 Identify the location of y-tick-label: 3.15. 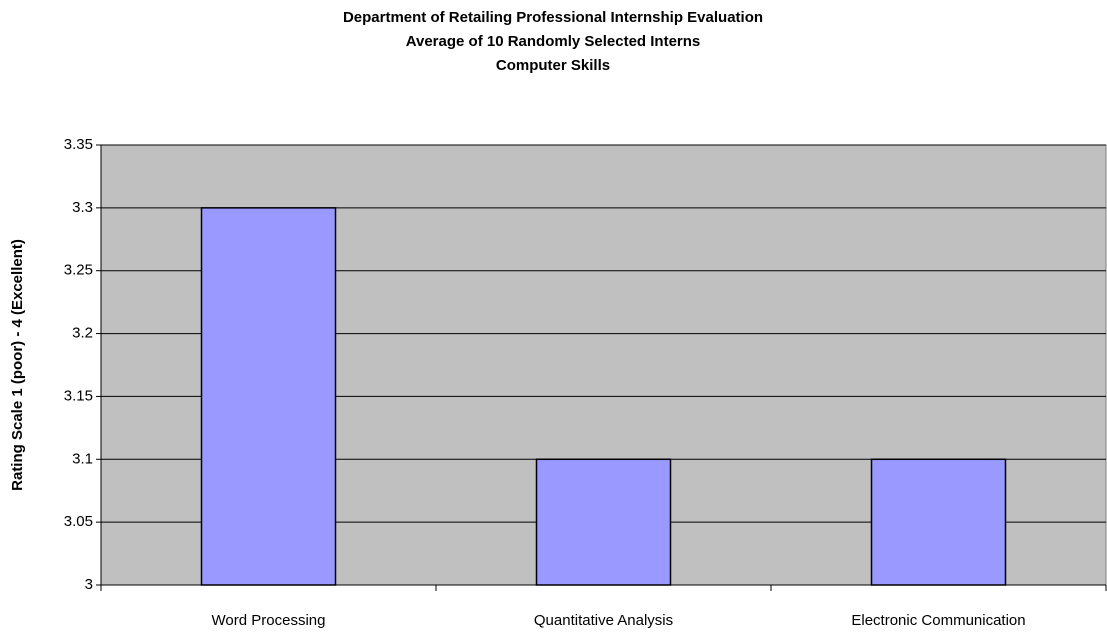
(78, 395).